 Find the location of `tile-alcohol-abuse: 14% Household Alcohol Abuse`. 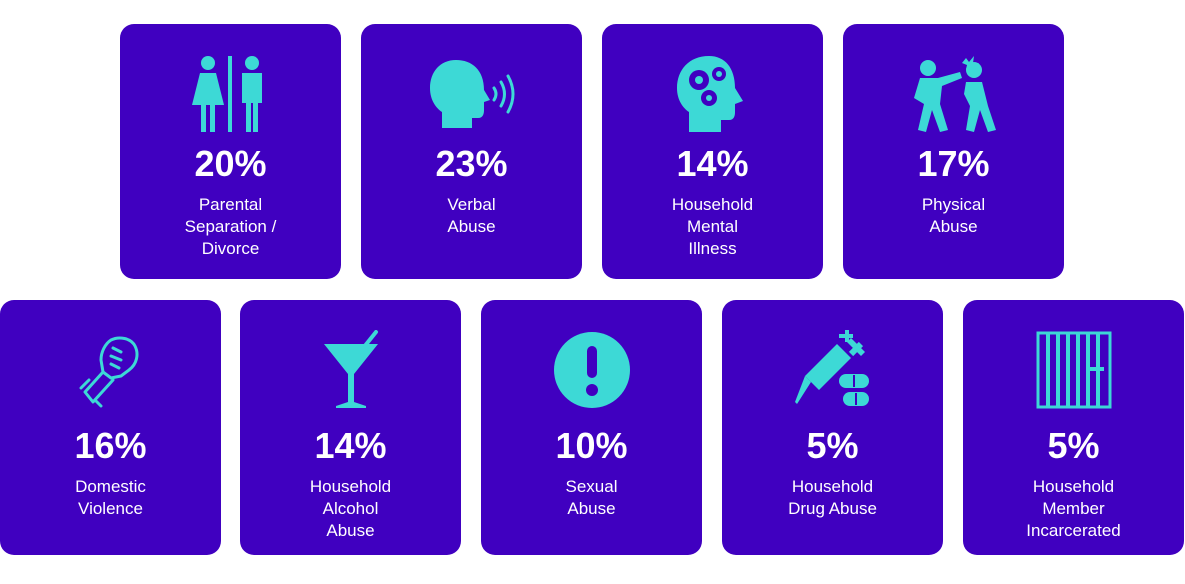

tile-alcohol-abuse: 14% Household Alcohol Abuse is located at coordinates (350, 427).